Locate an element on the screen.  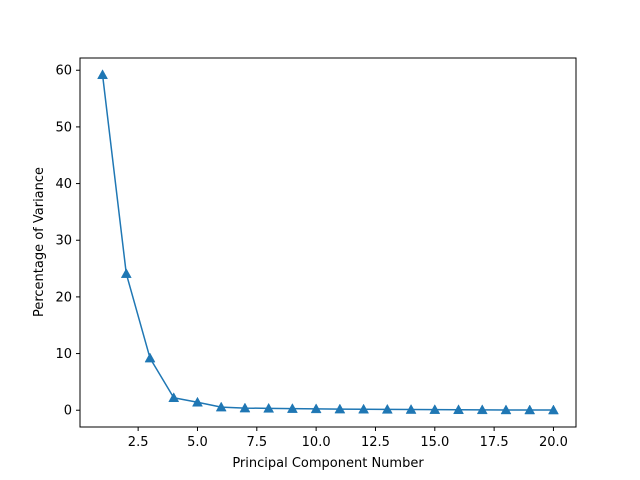
y-axis-label: Percentage of Variance is located at coordinates (39, 242).